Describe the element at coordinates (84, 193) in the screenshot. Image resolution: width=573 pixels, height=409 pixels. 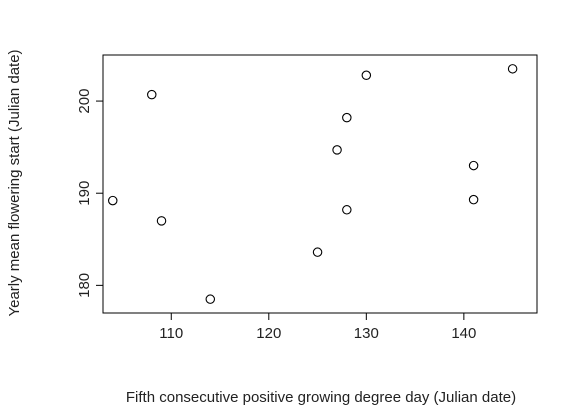
I see `y-tick-label: 190` at that location.